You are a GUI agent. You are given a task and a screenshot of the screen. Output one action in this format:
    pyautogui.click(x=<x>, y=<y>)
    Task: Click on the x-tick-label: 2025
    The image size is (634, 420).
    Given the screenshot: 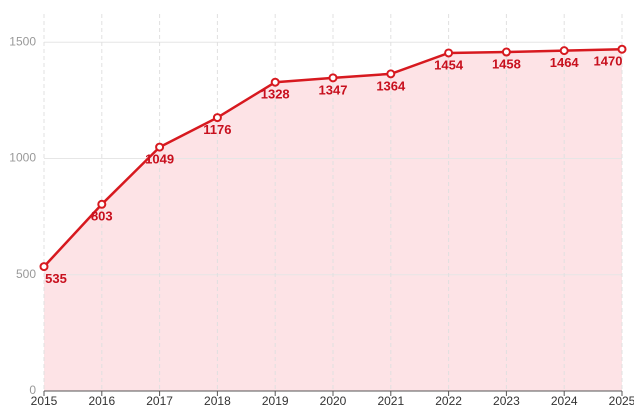 What is the action you would take?
    pyautogui.click(x=621, y=401)
    